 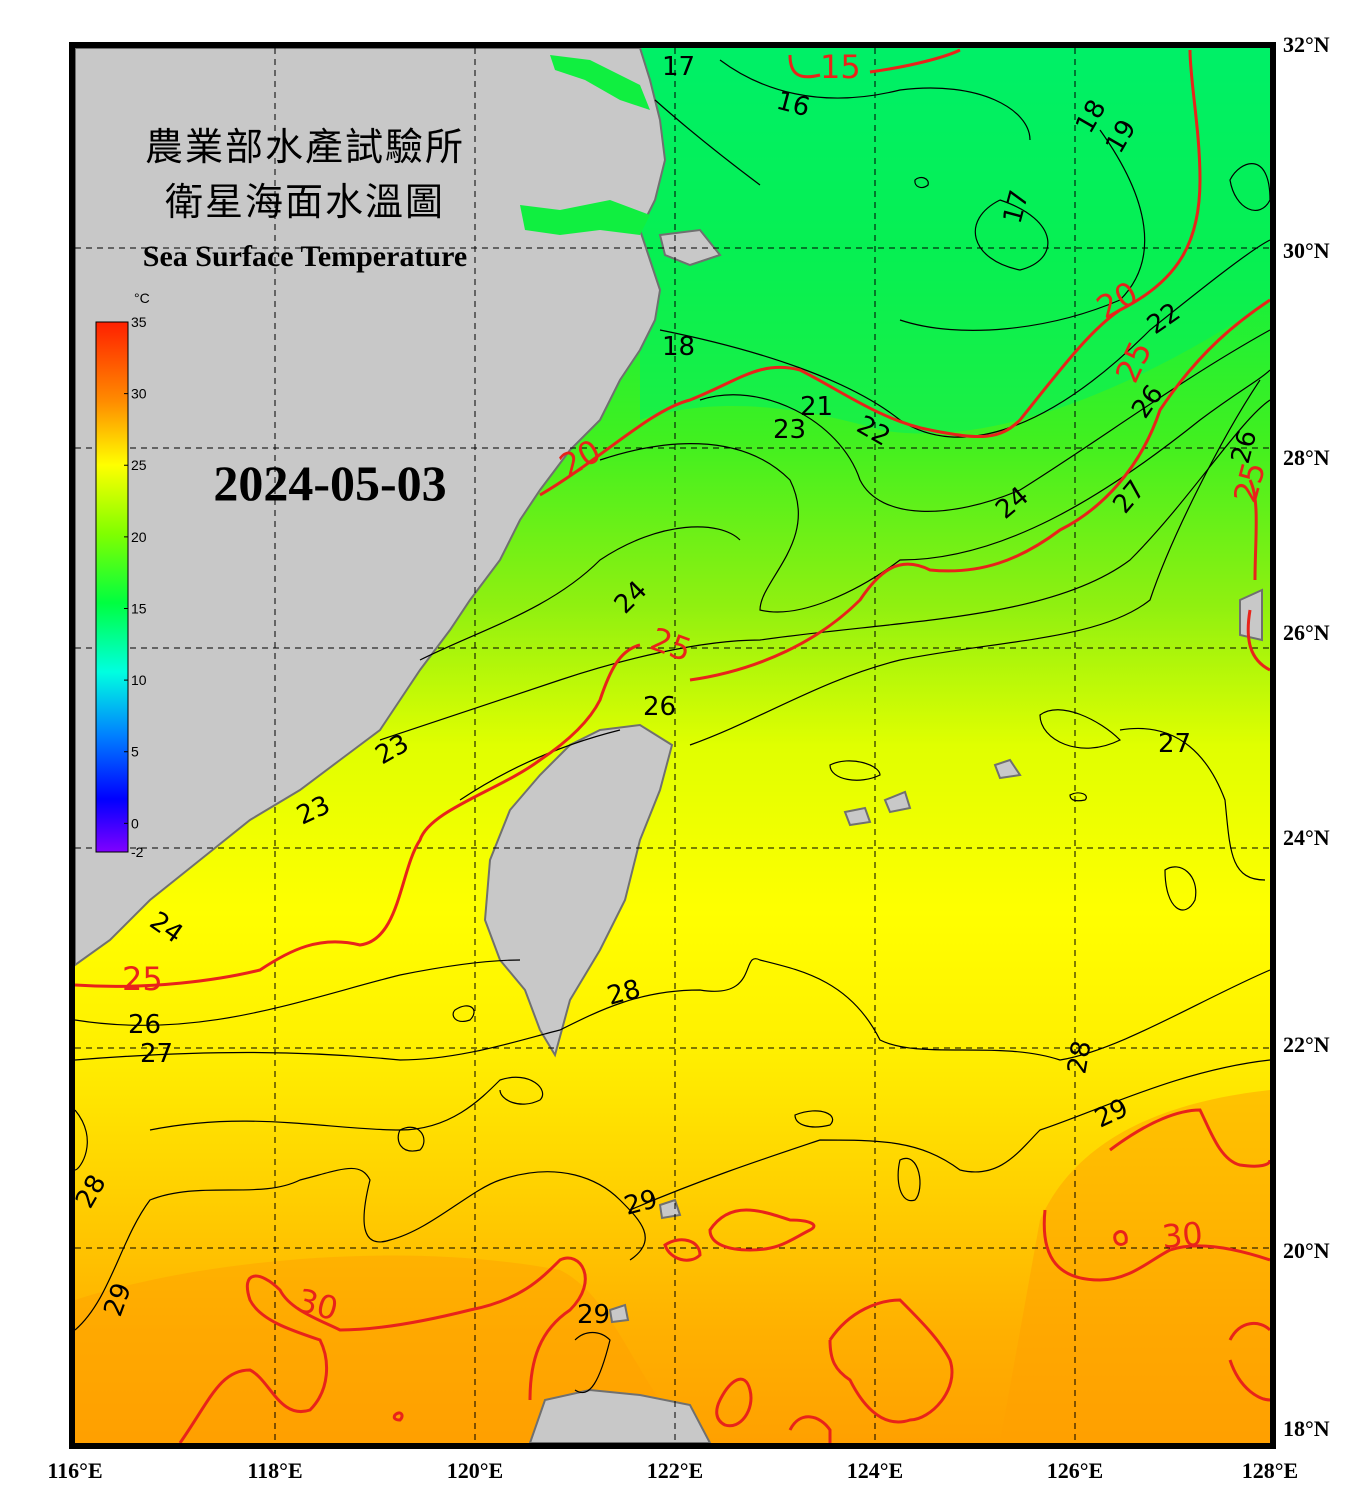 What do you see at coordinates (139, 680) in the screenshot?
I see `colorbar-tick-label: 10` at bounding box center [139, 680].